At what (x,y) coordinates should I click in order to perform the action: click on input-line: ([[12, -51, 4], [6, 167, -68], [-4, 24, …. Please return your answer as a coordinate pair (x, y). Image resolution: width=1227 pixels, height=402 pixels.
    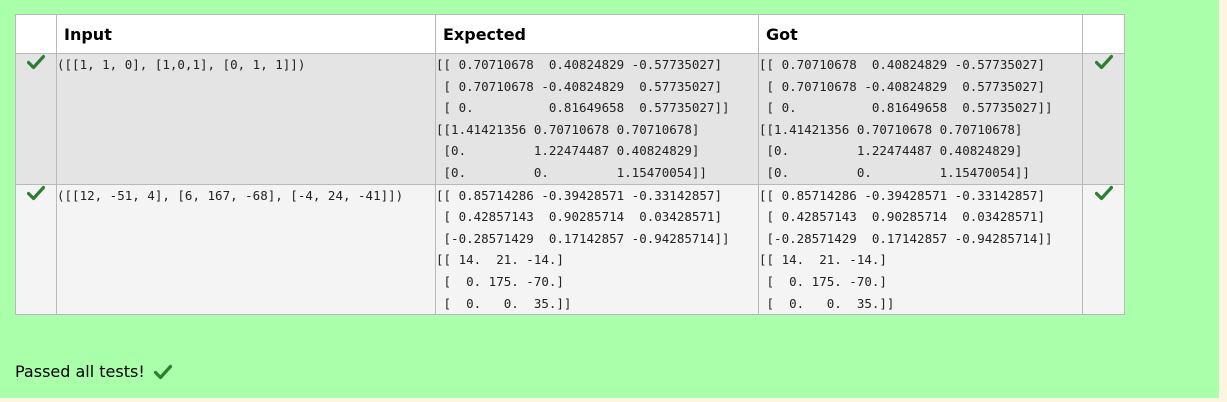
    Looking at the image, I should click on (230, 195).